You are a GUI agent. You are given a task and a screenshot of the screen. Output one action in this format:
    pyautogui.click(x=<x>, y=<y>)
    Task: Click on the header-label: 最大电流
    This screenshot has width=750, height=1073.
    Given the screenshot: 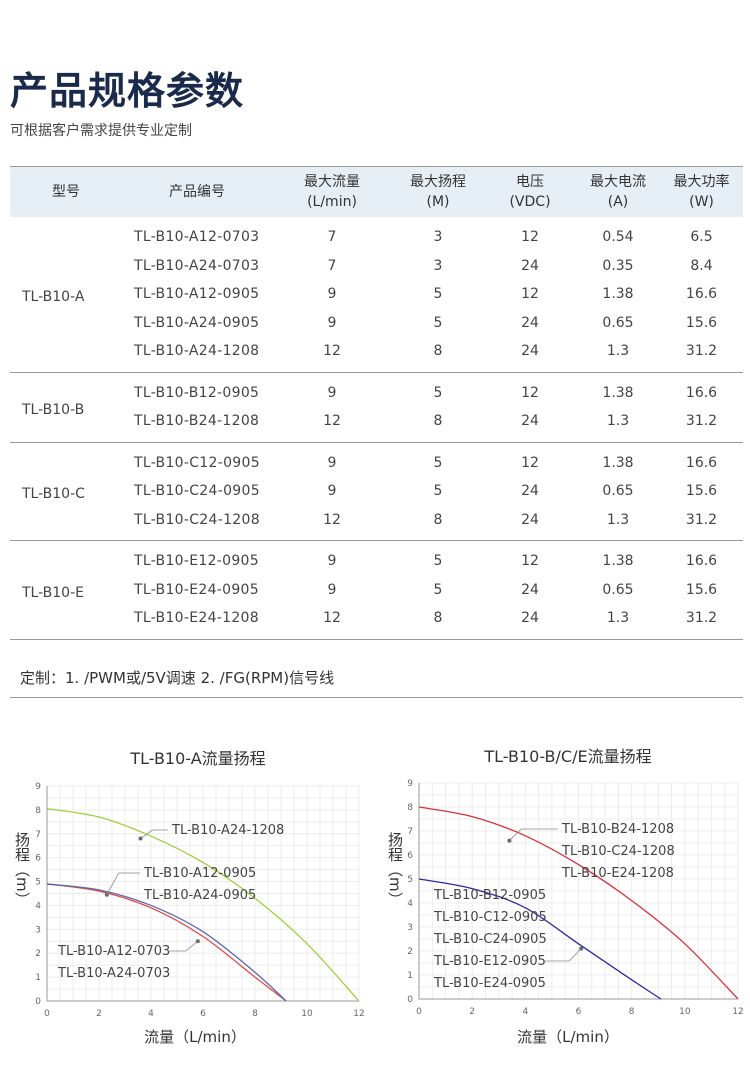 What is the action you would take?
    pyautogui.click(x=618, y=182)
    